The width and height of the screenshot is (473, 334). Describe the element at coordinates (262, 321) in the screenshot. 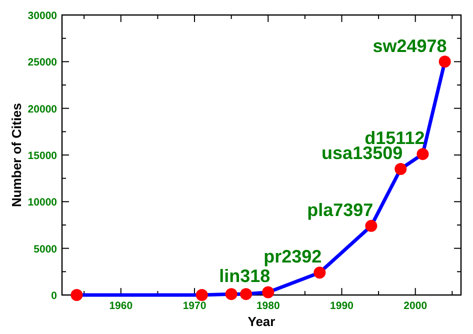

I see `x-axis-title: Year` at that location.